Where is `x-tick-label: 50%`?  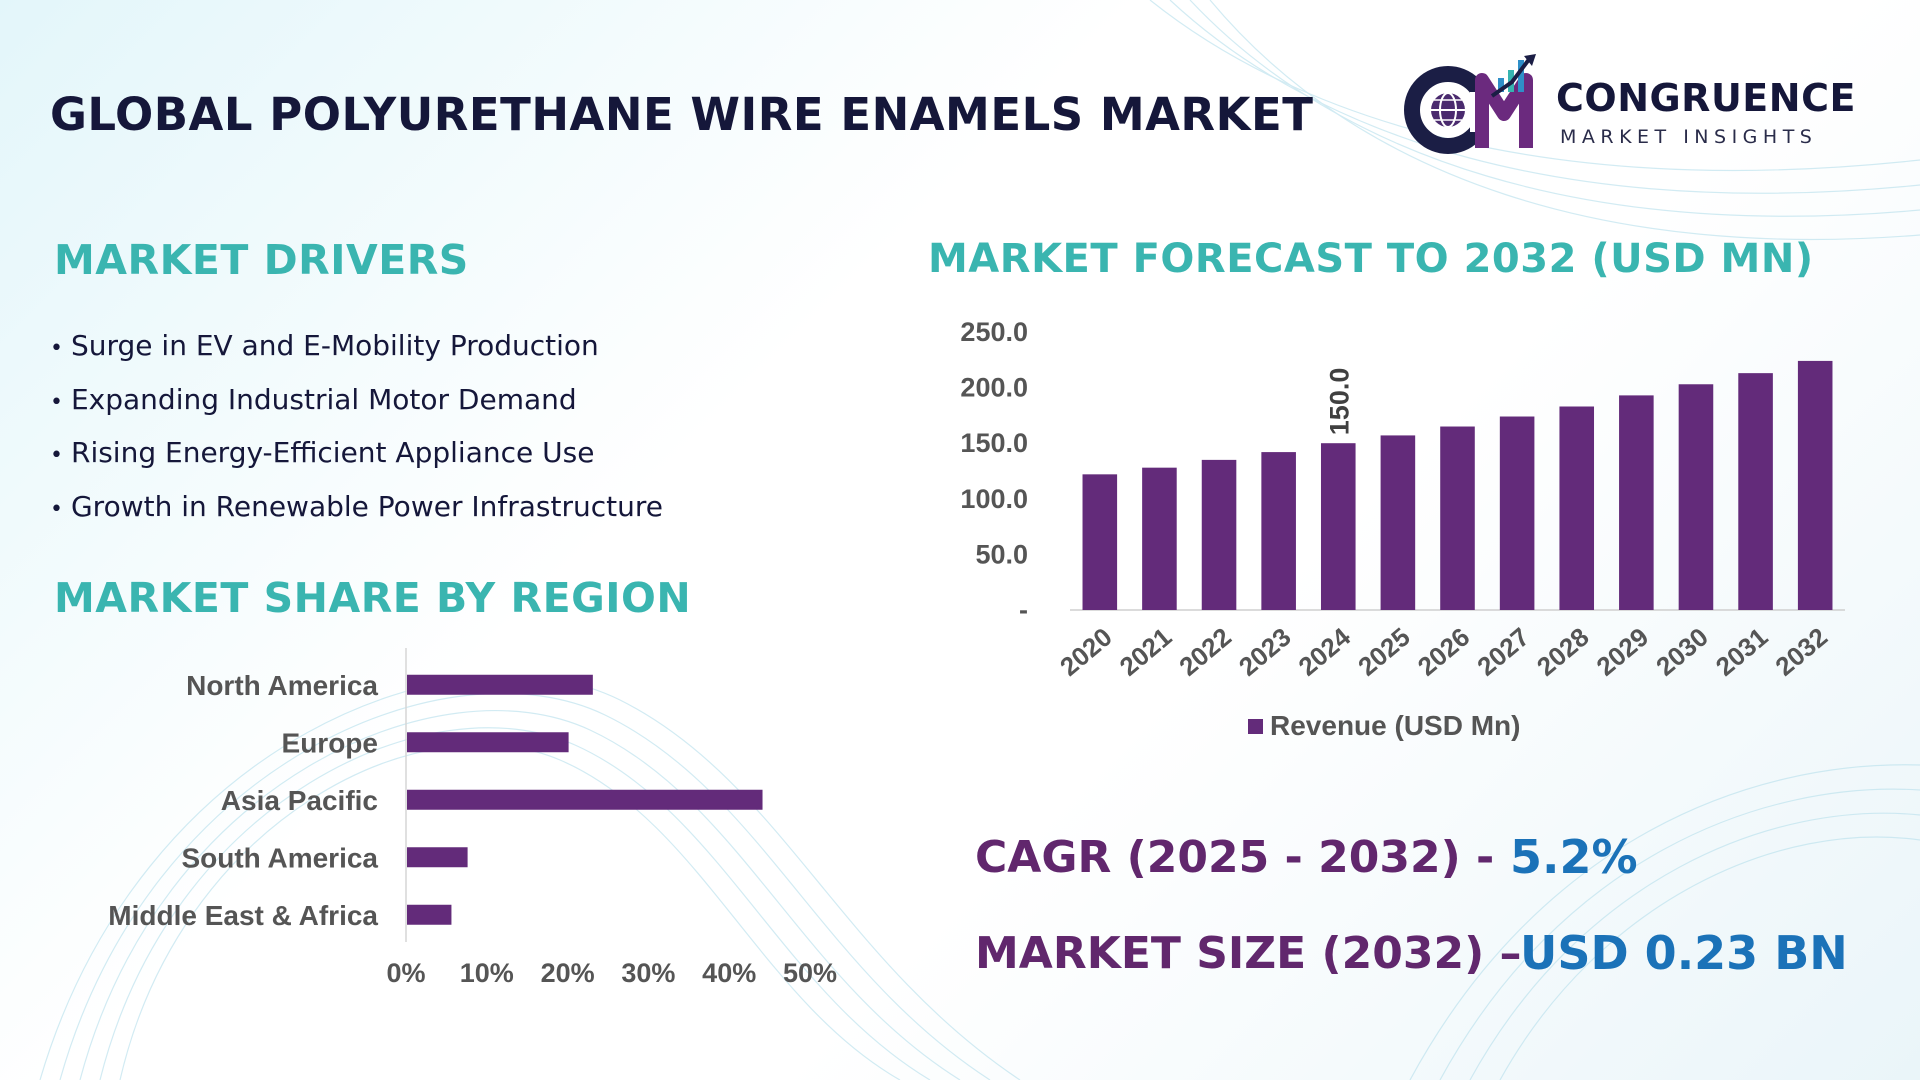 x-tick-label: 50% is located at coordinates (810, 973).